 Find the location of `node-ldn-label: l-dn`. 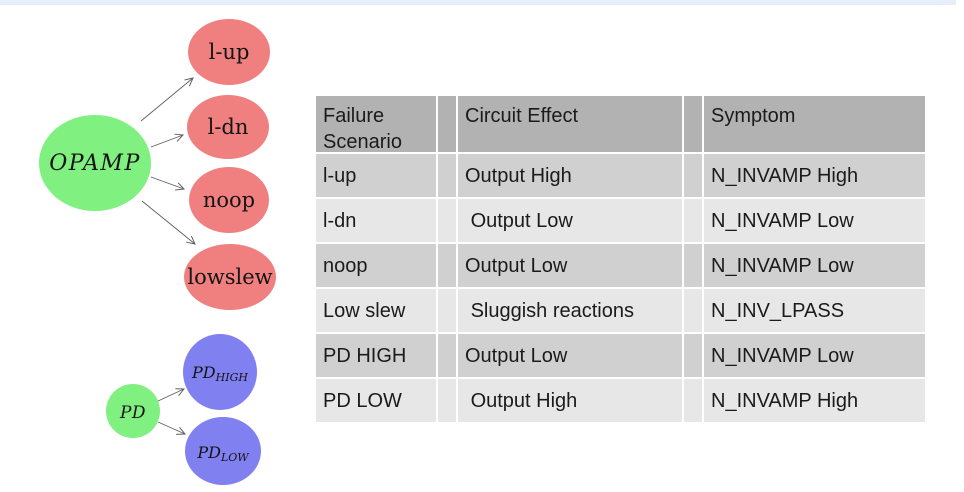

node-ldn-label: l-dn is located at coordinates (228, 127).